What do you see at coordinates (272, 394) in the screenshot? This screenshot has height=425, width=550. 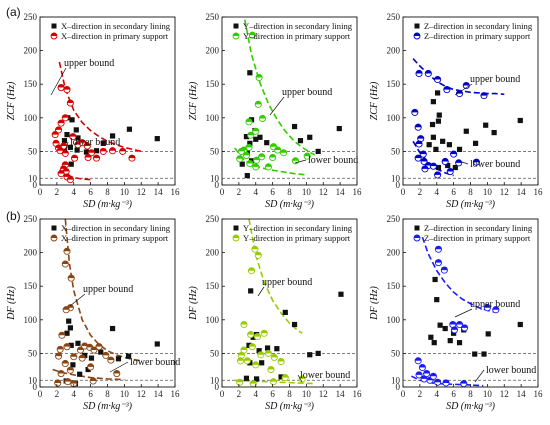 I see `x-tick-label: 6` at bounding box center [272, 394].